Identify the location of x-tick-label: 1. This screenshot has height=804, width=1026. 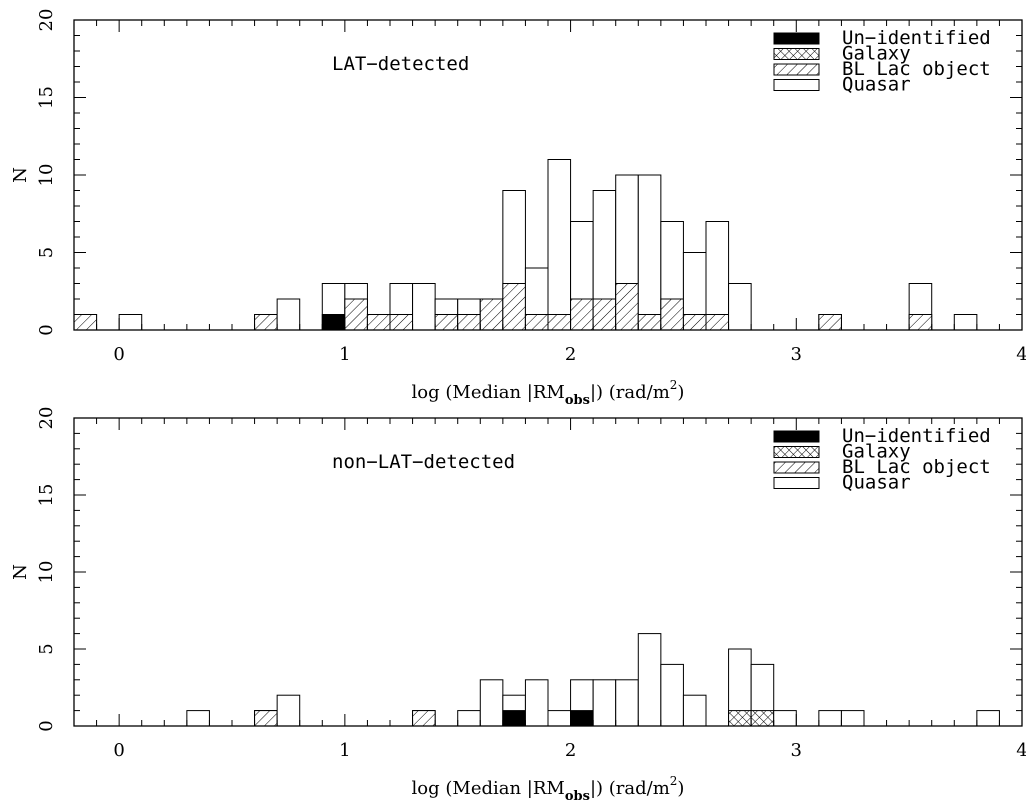
(344, 354).